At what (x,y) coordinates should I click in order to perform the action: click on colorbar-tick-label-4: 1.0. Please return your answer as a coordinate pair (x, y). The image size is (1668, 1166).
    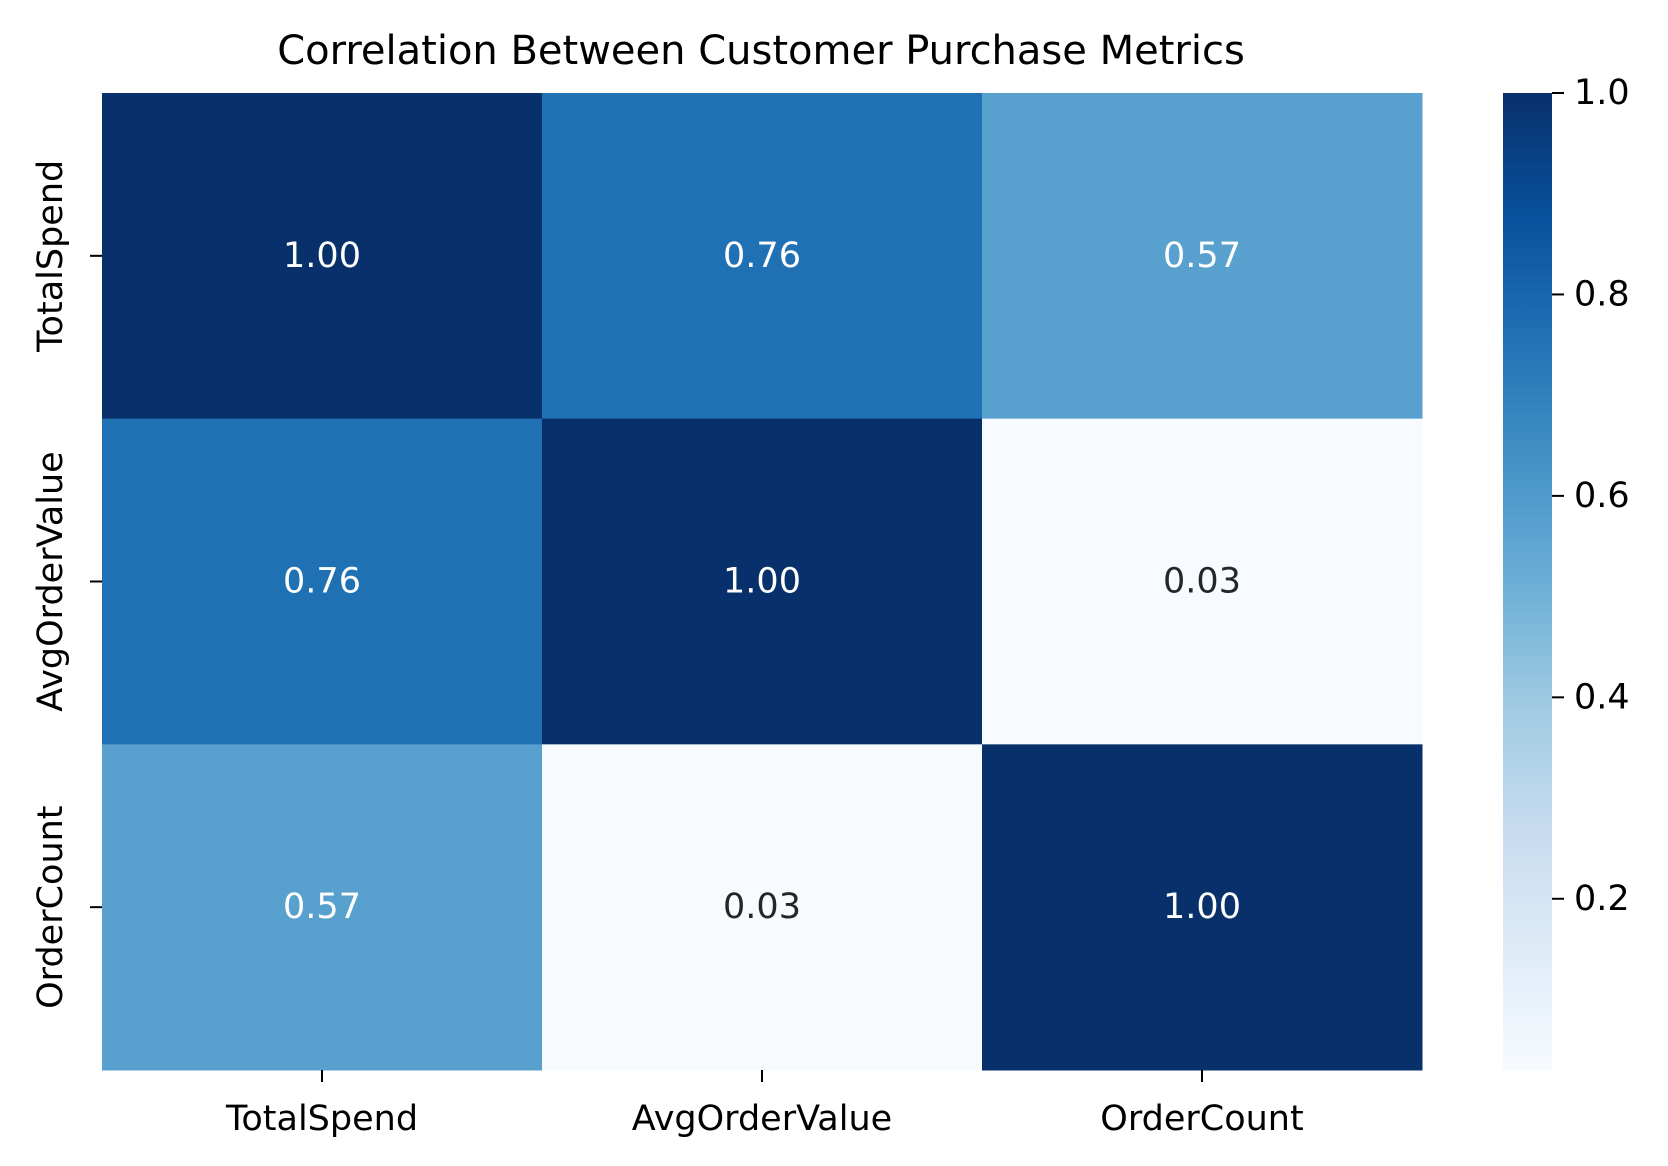
    Looking at the image, I should click on (1602, 93).